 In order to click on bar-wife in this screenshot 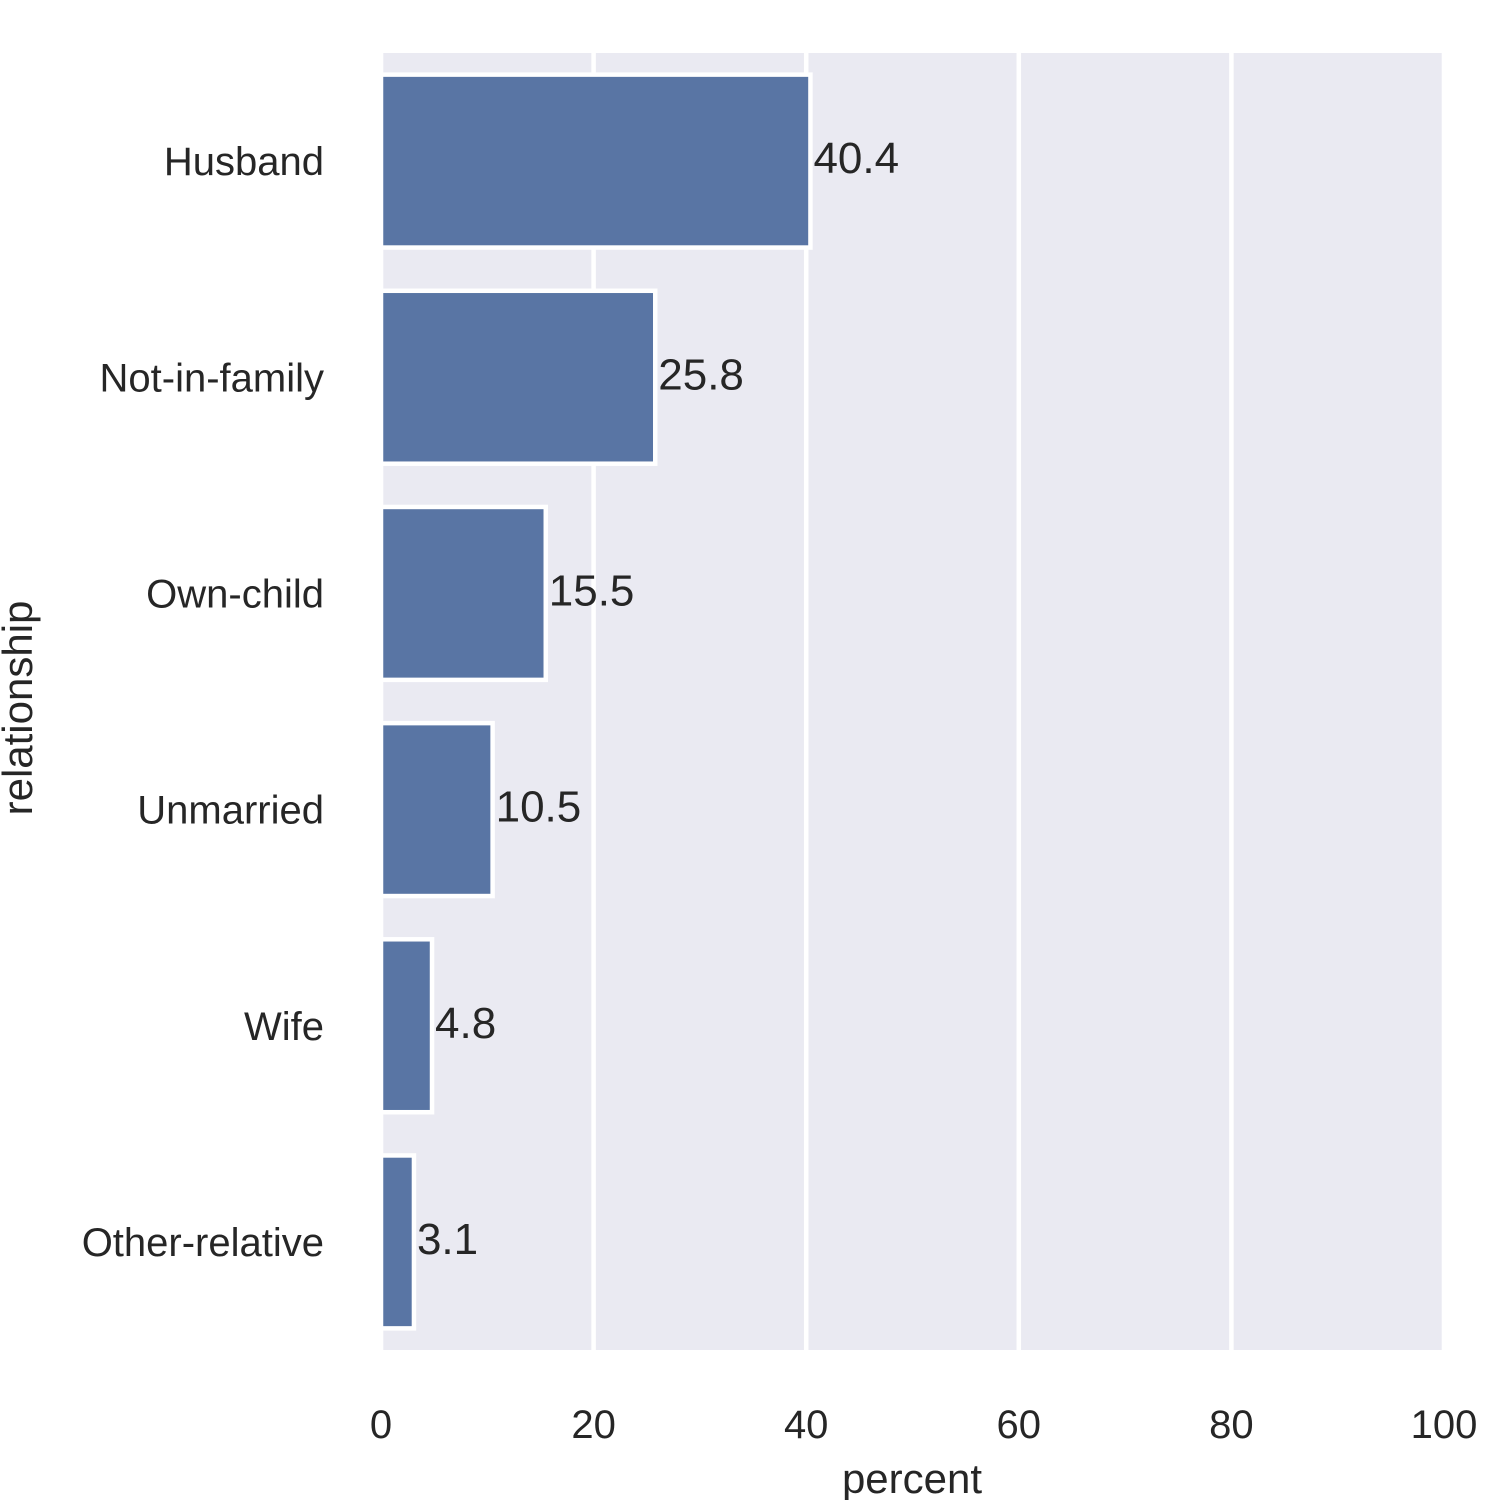, I will do `click(406, 1026)`.